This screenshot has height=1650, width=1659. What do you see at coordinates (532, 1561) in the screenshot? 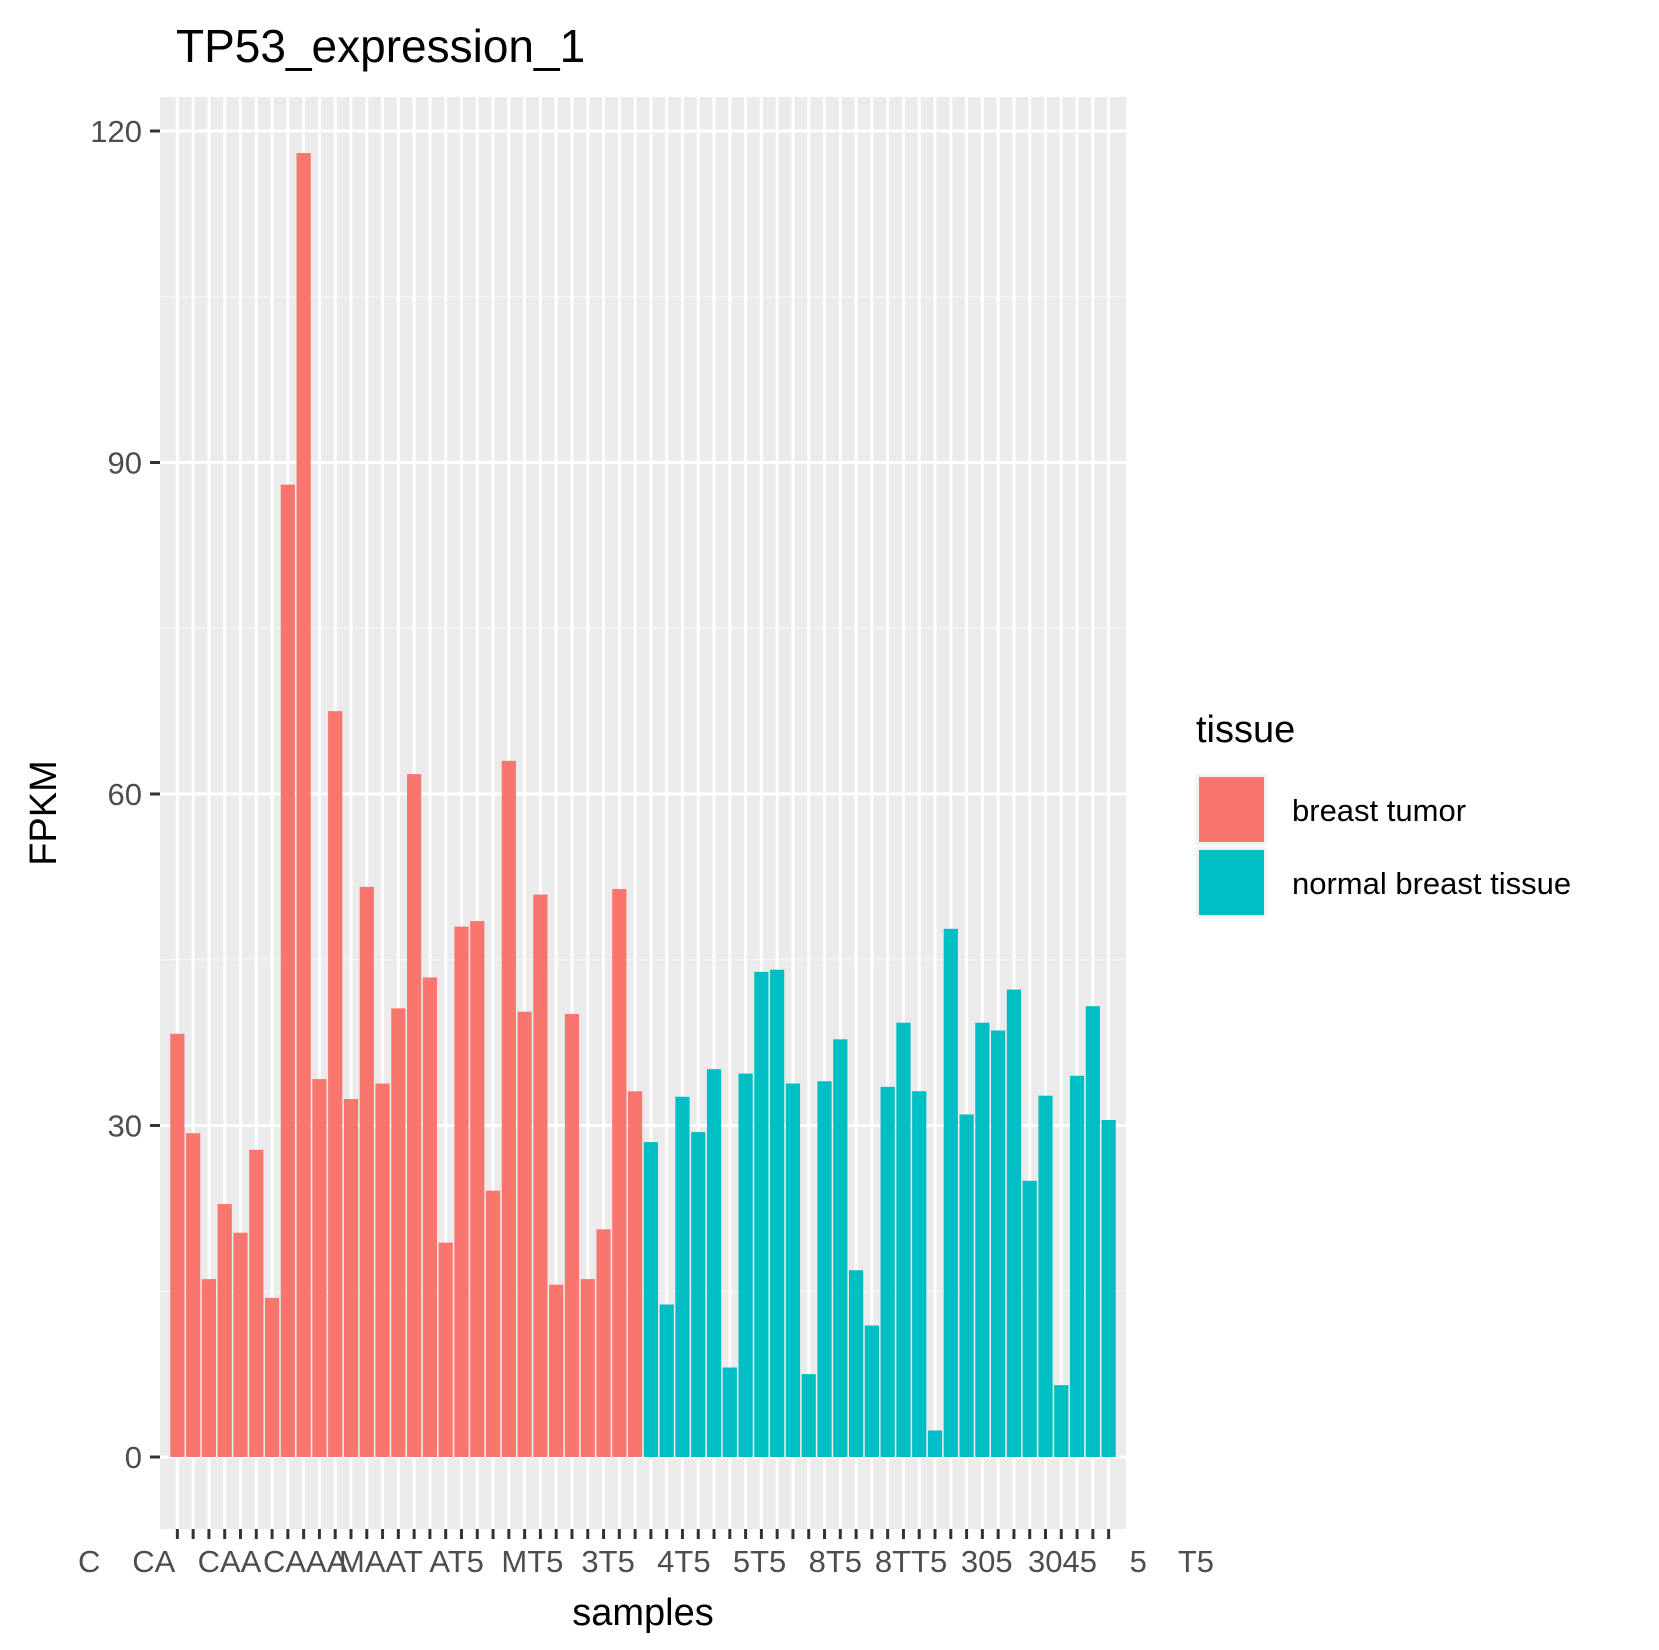
I see `x-tick-label: MT5` at bounding box center [532, 1561].